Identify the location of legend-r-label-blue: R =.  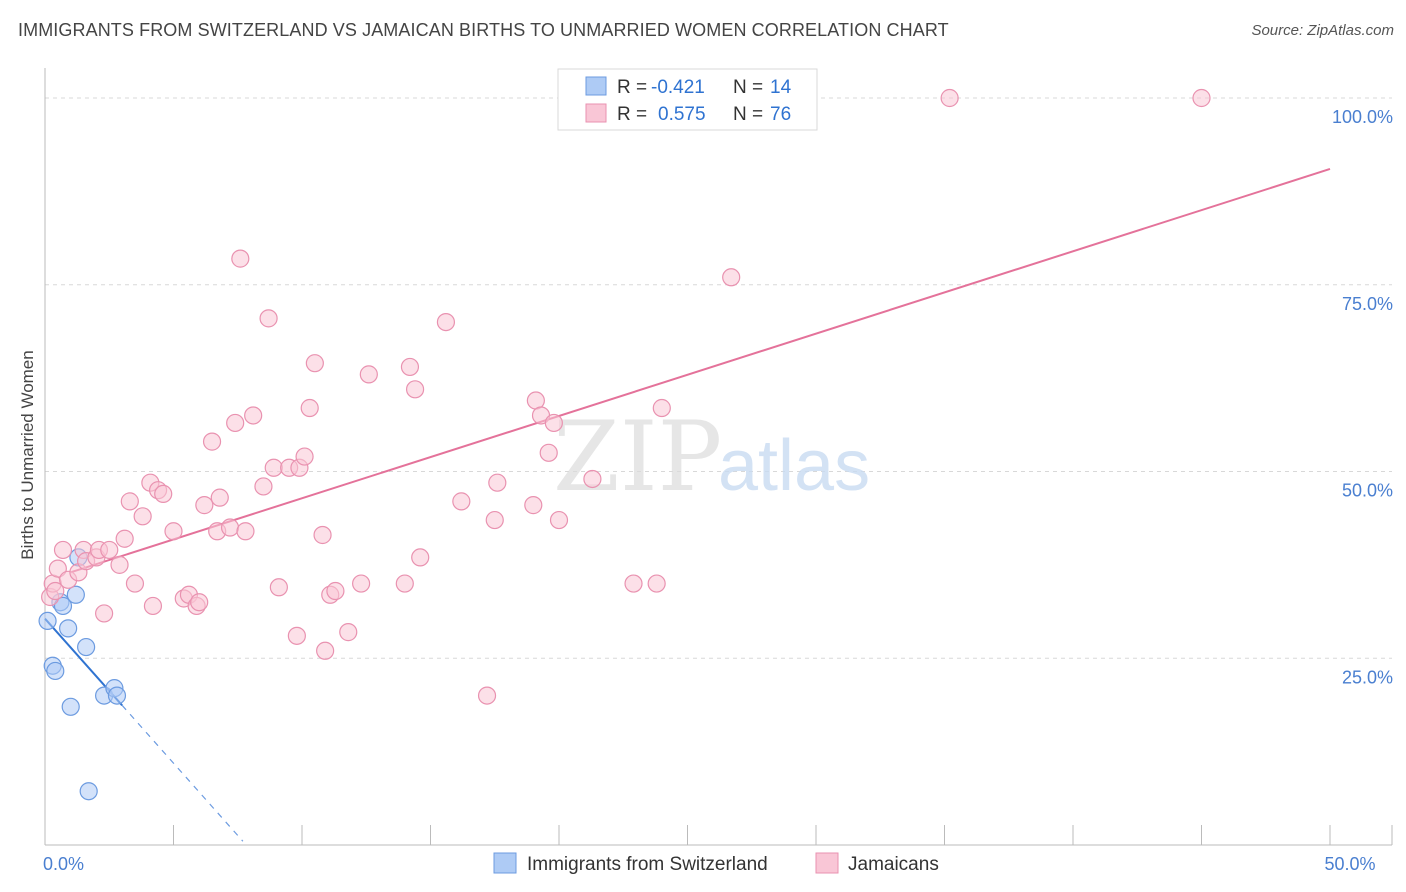
(632, 87).